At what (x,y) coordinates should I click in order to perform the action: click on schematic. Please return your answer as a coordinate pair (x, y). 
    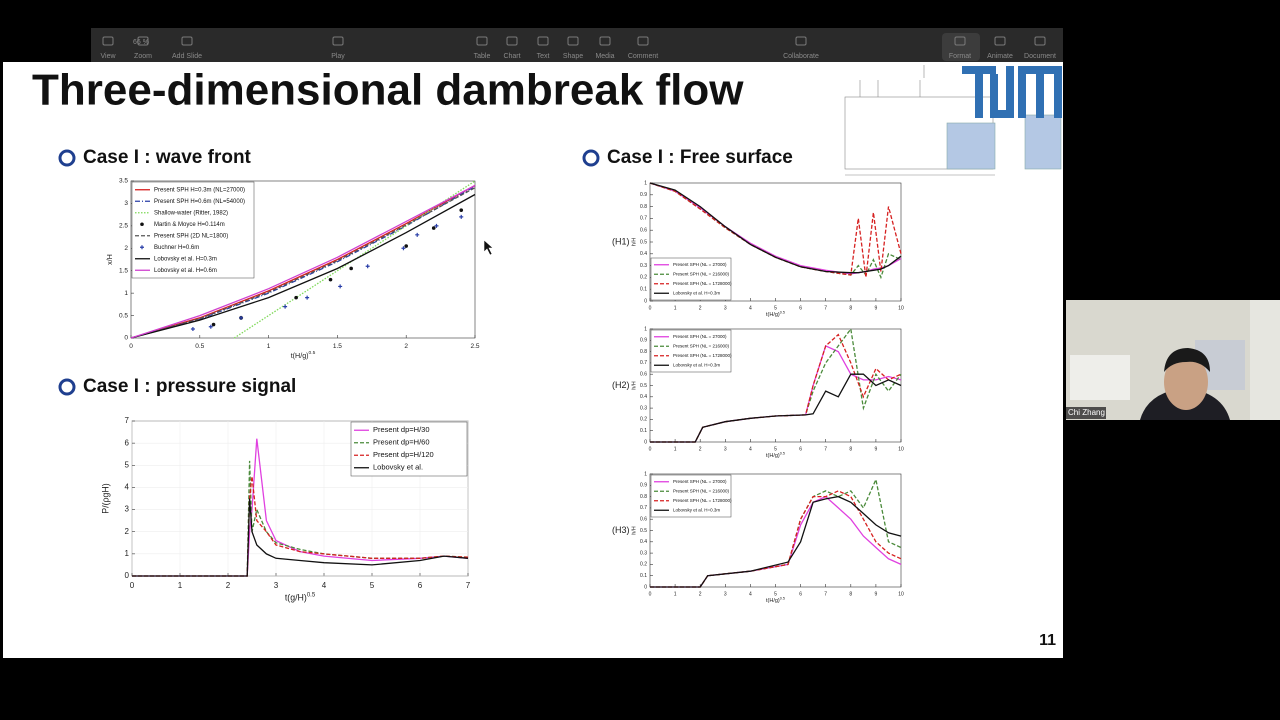
    Looking at the image, I should click on (953, 120).